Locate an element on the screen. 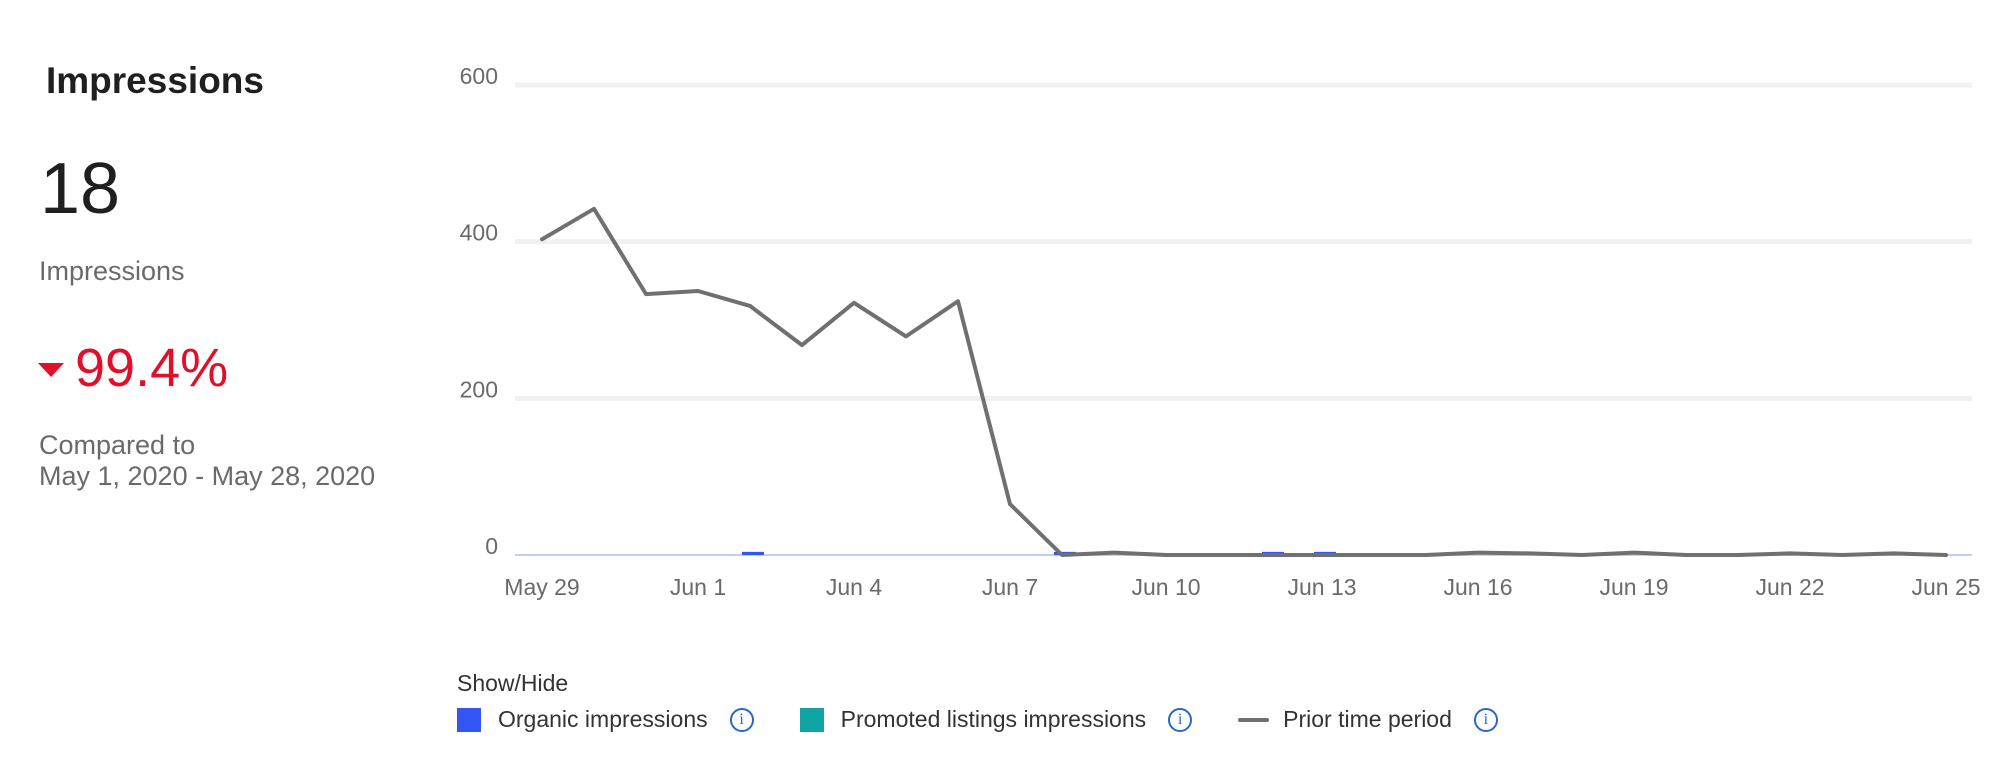  x-tick-label: Jun 16 is located at coordinates (1477, 587).